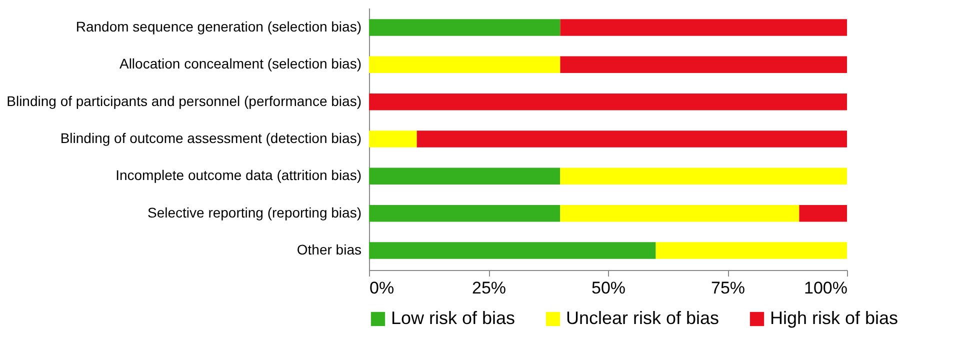 This screenshot has width=957, height=353. Describe the element at coordinates (329, 249) in the screenshot. I see `y-tick-label: Other bias` at that location.